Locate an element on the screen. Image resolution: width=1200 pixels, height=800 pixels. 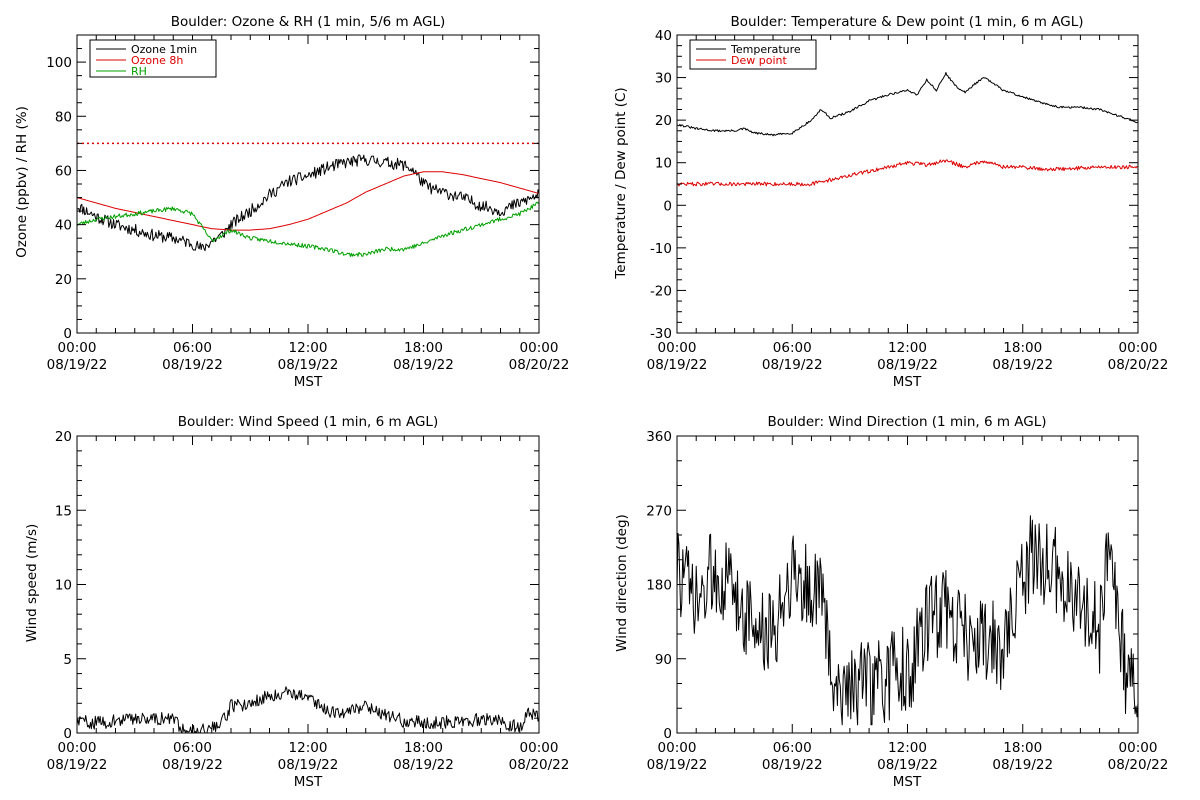
chart-legend: Temperature Dew point is located at coordinates (753, 54).